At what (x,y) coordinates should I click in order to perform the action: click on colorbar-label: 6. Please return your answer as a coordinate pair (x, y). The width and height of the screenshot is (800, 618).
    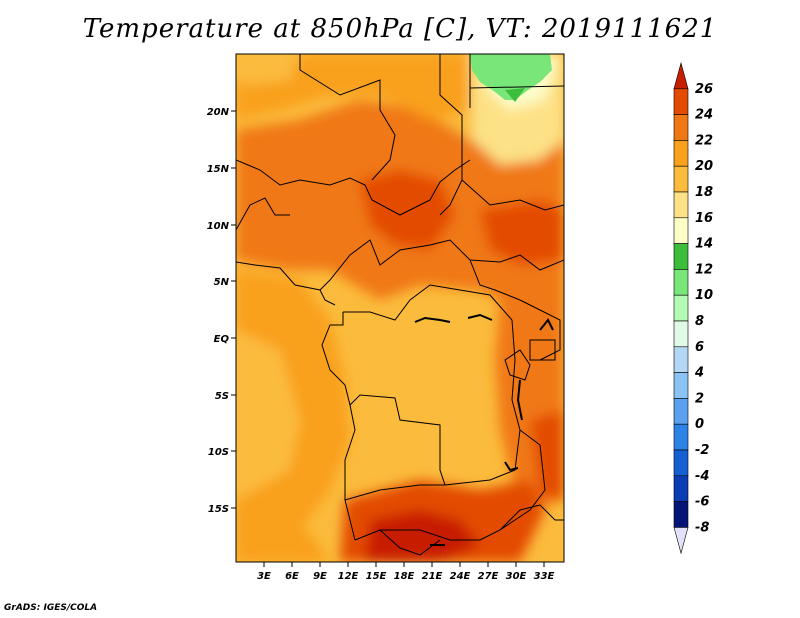
    Looking at the image, I should click on (699, 347).